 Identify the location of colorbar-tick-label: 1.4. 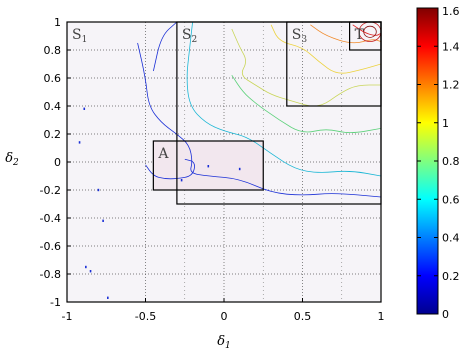
(451, 46).